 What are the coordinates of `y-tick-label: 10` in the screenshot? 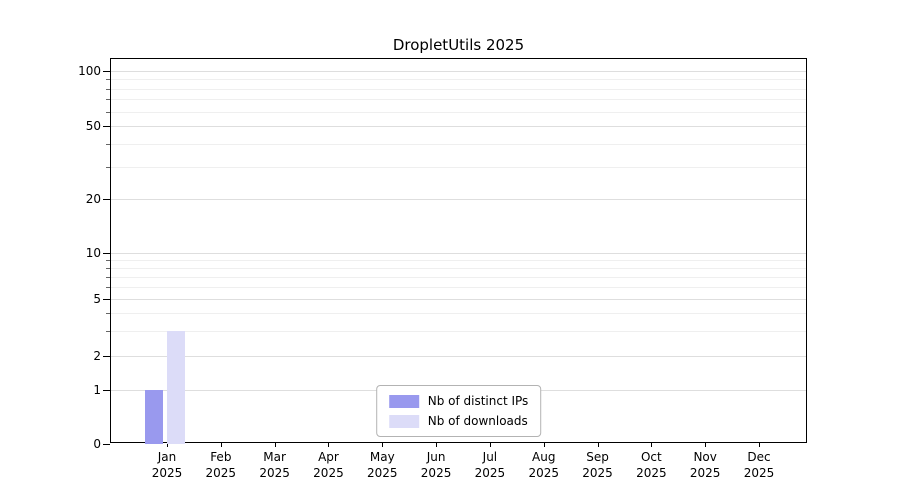 It's located at (93, 253).